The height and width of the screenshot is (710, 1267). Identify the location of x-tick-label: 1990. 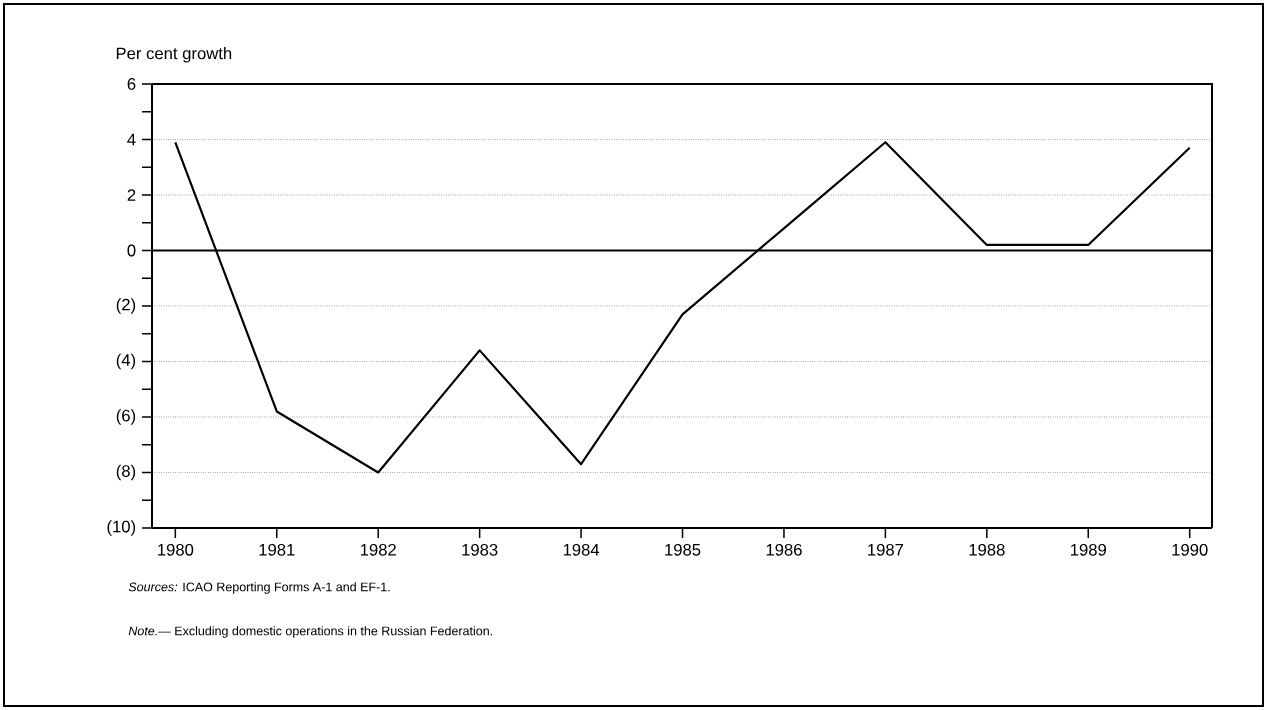
(1190, 549).